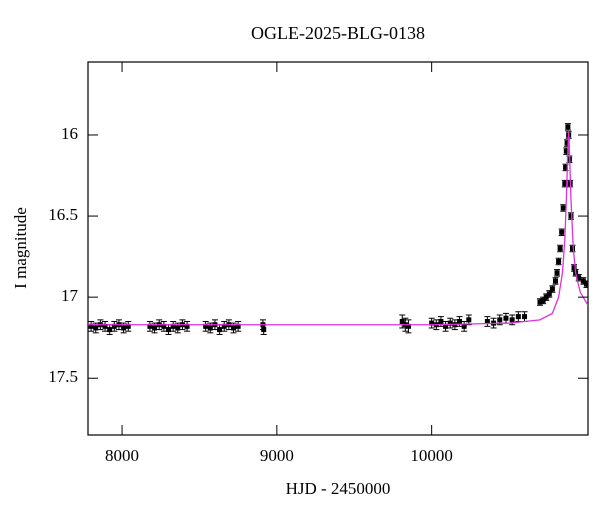 Image resolution: width=600 pixels, height=512 pixels. What do you see at coordinates (63, 214) in the screenshot?
I see `y-tick-label: 16.5` at bounding box center [63, 214].